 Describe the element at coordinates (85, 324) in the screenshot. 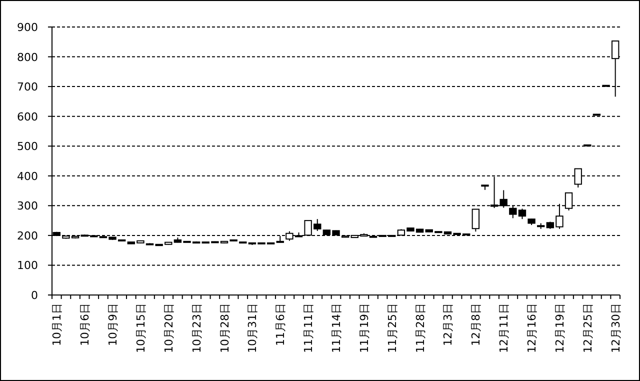

I see `x-tick-label: 10月6日` at that location.